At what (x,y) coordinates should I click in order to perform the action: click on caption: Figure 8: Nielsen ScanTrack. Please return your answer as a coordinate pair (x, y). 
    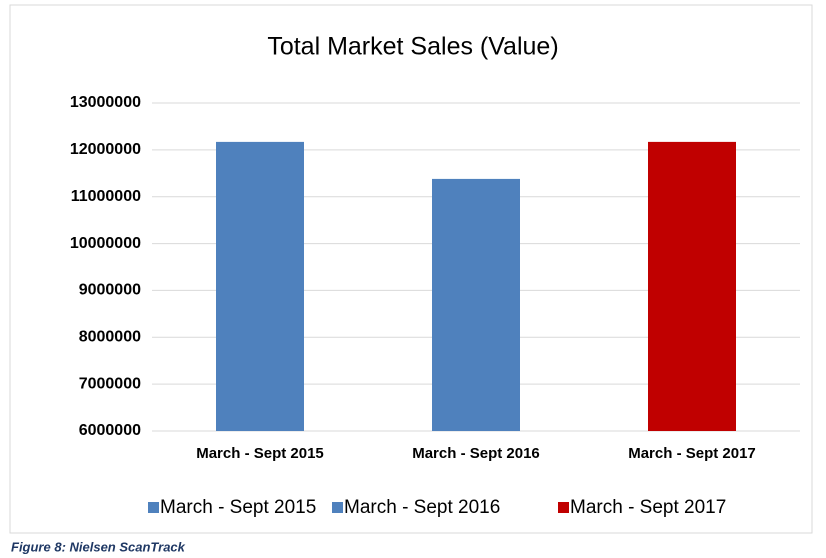
    Looking at the image, I should click on (98, 546).